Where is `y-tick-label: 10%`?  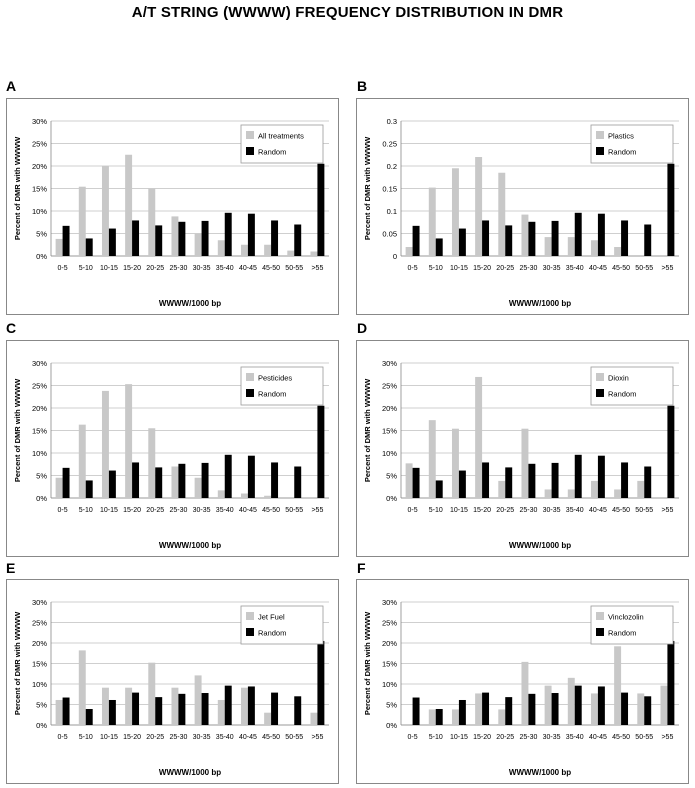 y-tick-label: 10% is located at coordinates (39, 684).